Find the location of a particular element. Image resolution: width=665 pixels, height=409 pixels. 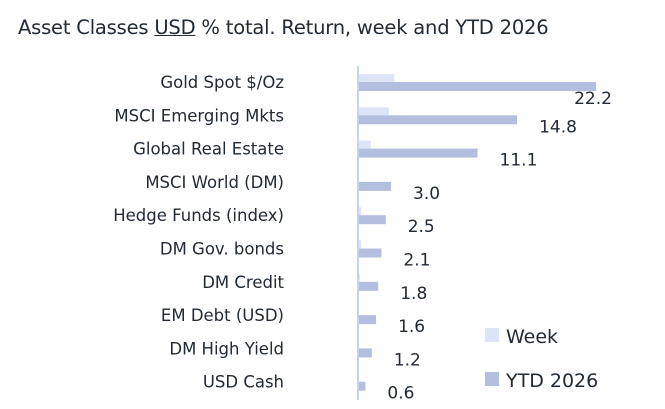

title-part: Asset Classes is located at coordinates (86, 27).